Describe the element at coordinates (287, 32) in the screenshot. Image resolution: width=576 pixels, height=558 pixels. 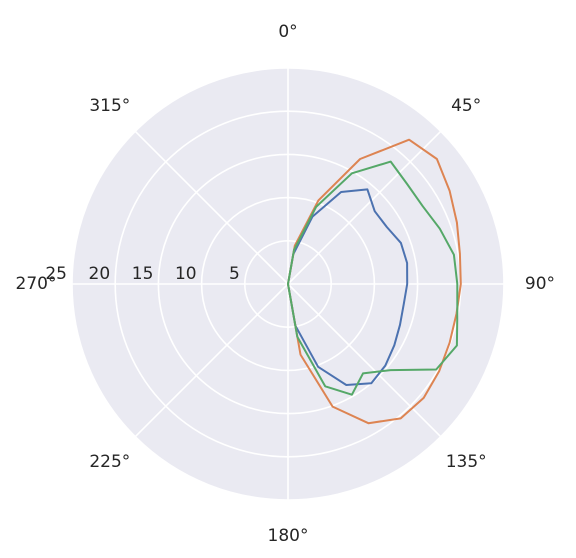
I see `angle-tick-label: 0°` at that location.